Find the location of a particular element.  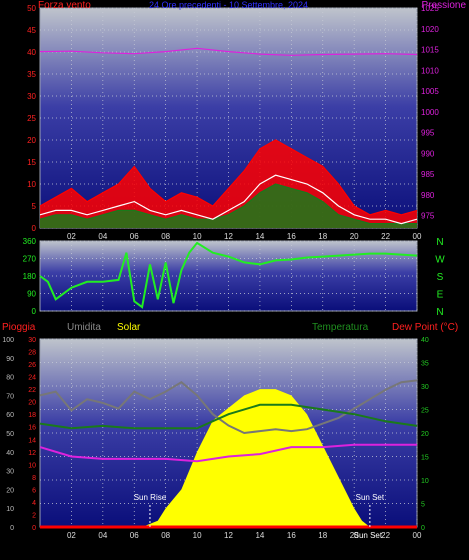

pressure-axis-title: Pressione is located at coordinates (444, 5).